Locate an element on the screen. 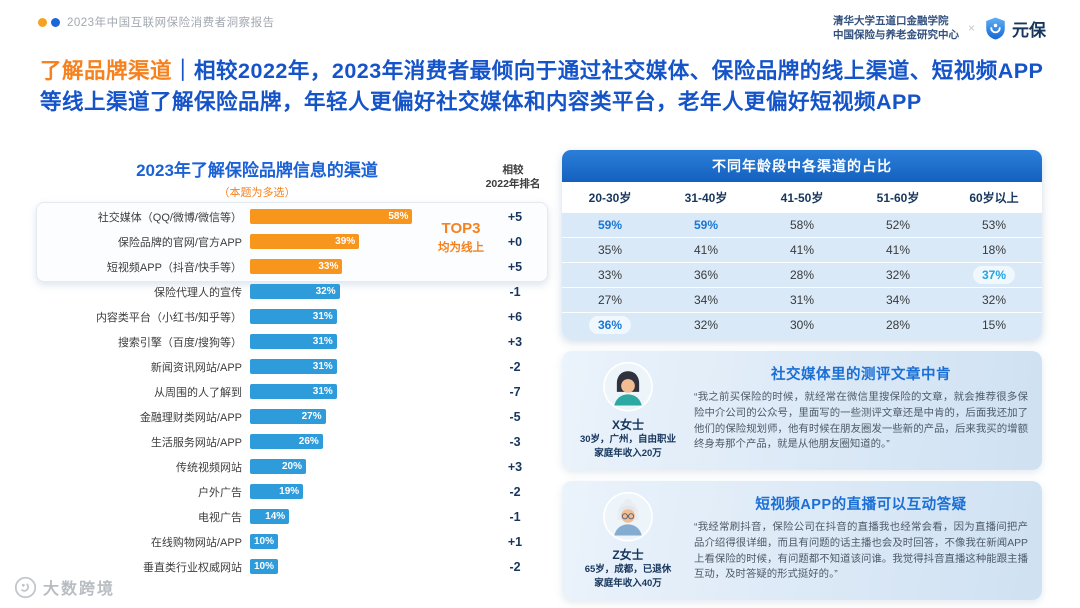  watermark-text: 大数跨境 is located at coordinates (79, 589).